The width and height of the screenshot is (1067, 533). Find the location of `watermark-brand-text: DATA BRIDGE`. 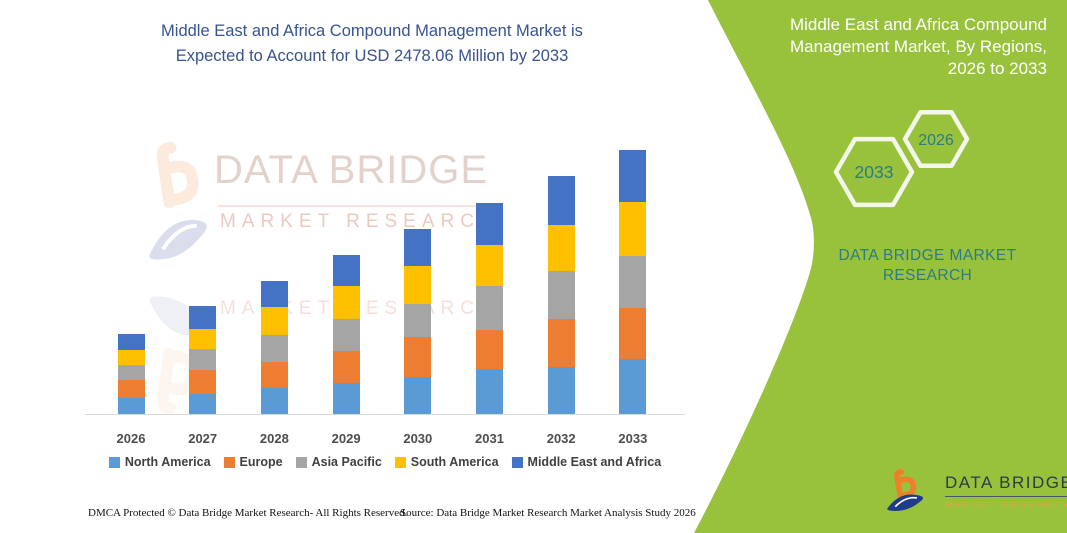

watermark-brand-text: DATA BRIDGE is located at coordinates (351, 170).